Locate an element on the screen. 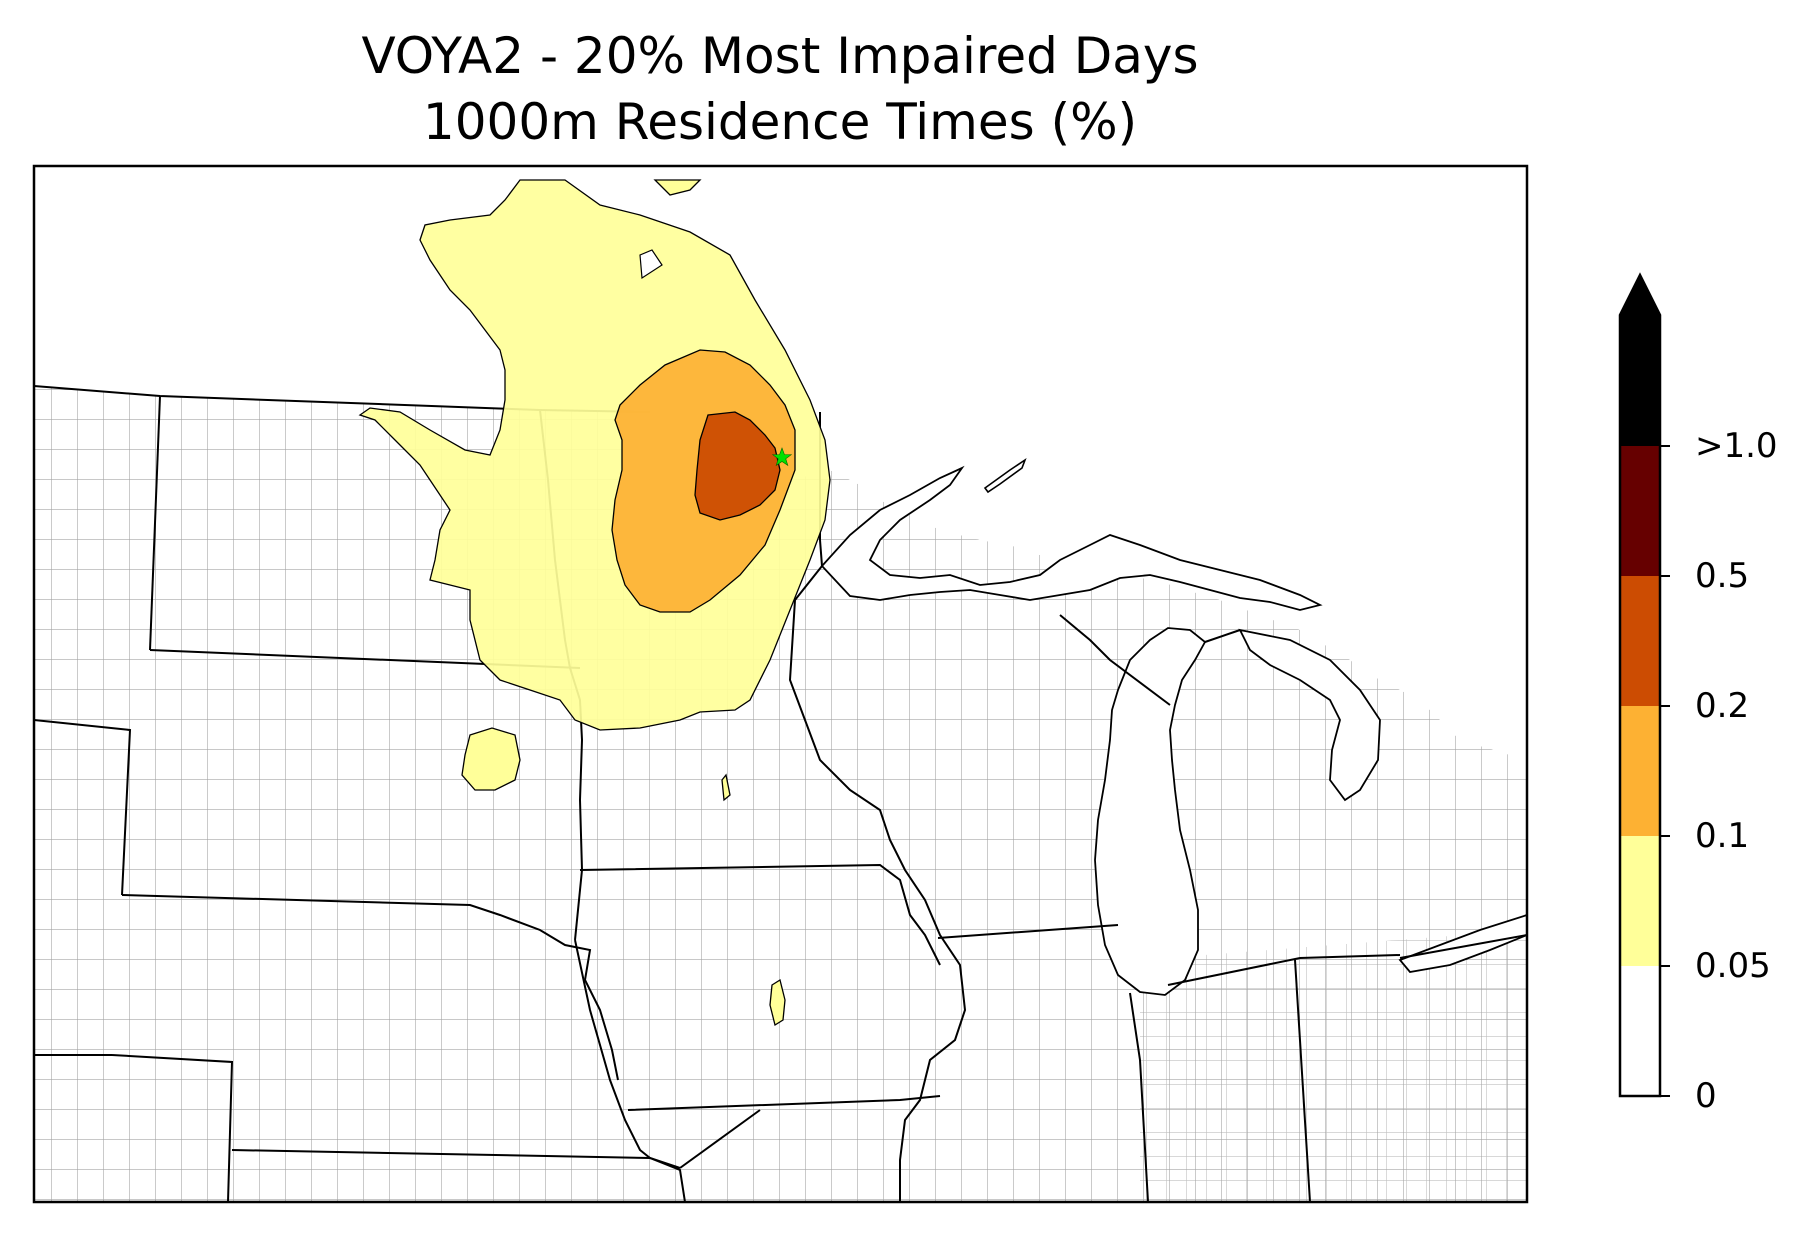  colorbar-label-0.05: 0.05 is located at coordinates (1733, 966).